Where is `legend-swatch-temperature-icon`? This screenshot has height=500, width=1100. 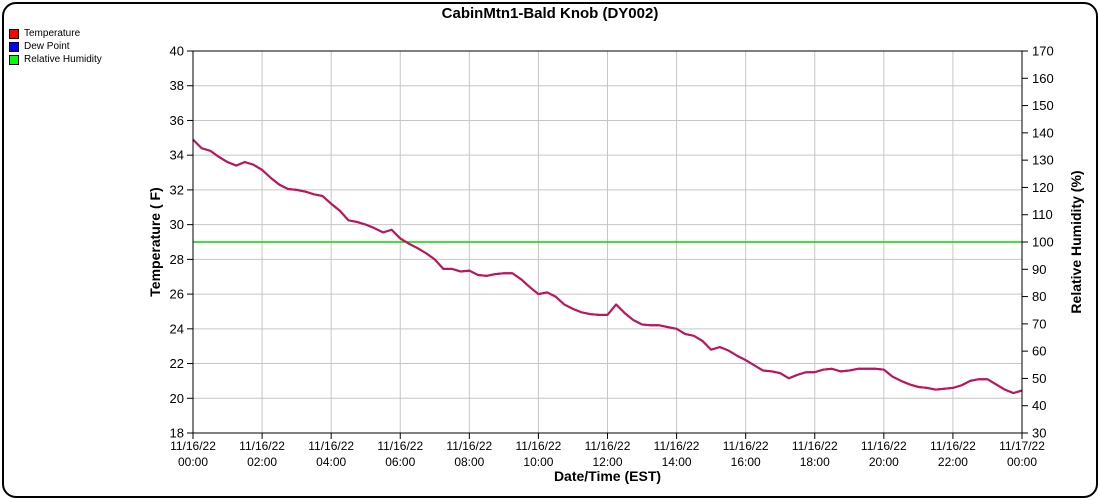
legend-swatch-temperature-icon is located at coordinates (14, 33).